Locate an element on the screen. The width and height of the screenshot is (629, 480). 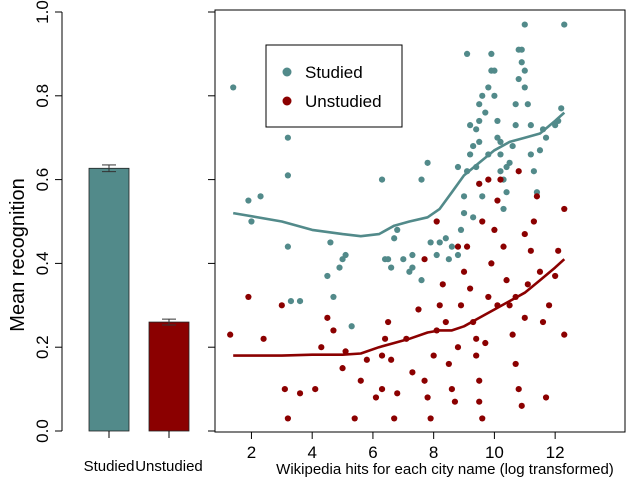
bar-category-label: Unstudied is located at coordinates (169, 466).